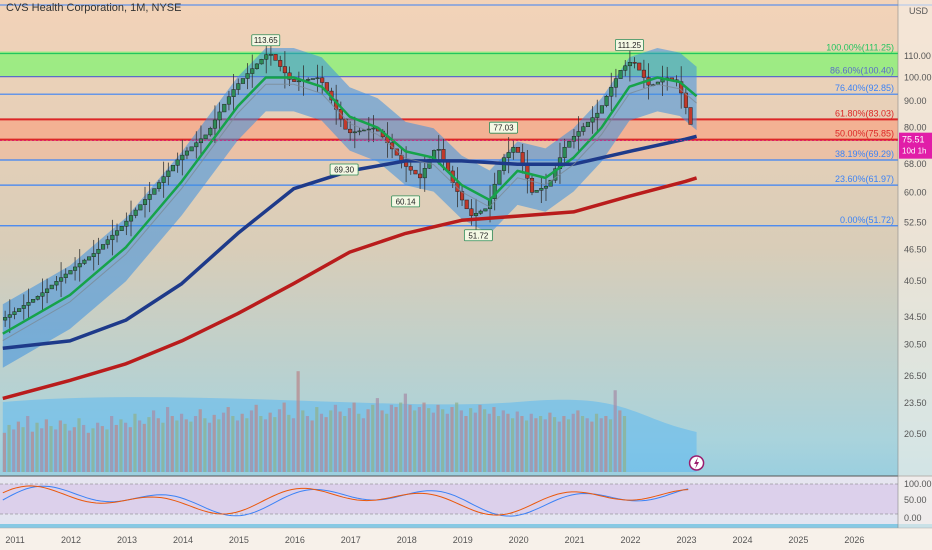 This screenshot has width=932, height=550. Describe the element at coordinates (867, 220) in the screenshot. I see `fib-level-label: 0.00%(51.72)` at that location.